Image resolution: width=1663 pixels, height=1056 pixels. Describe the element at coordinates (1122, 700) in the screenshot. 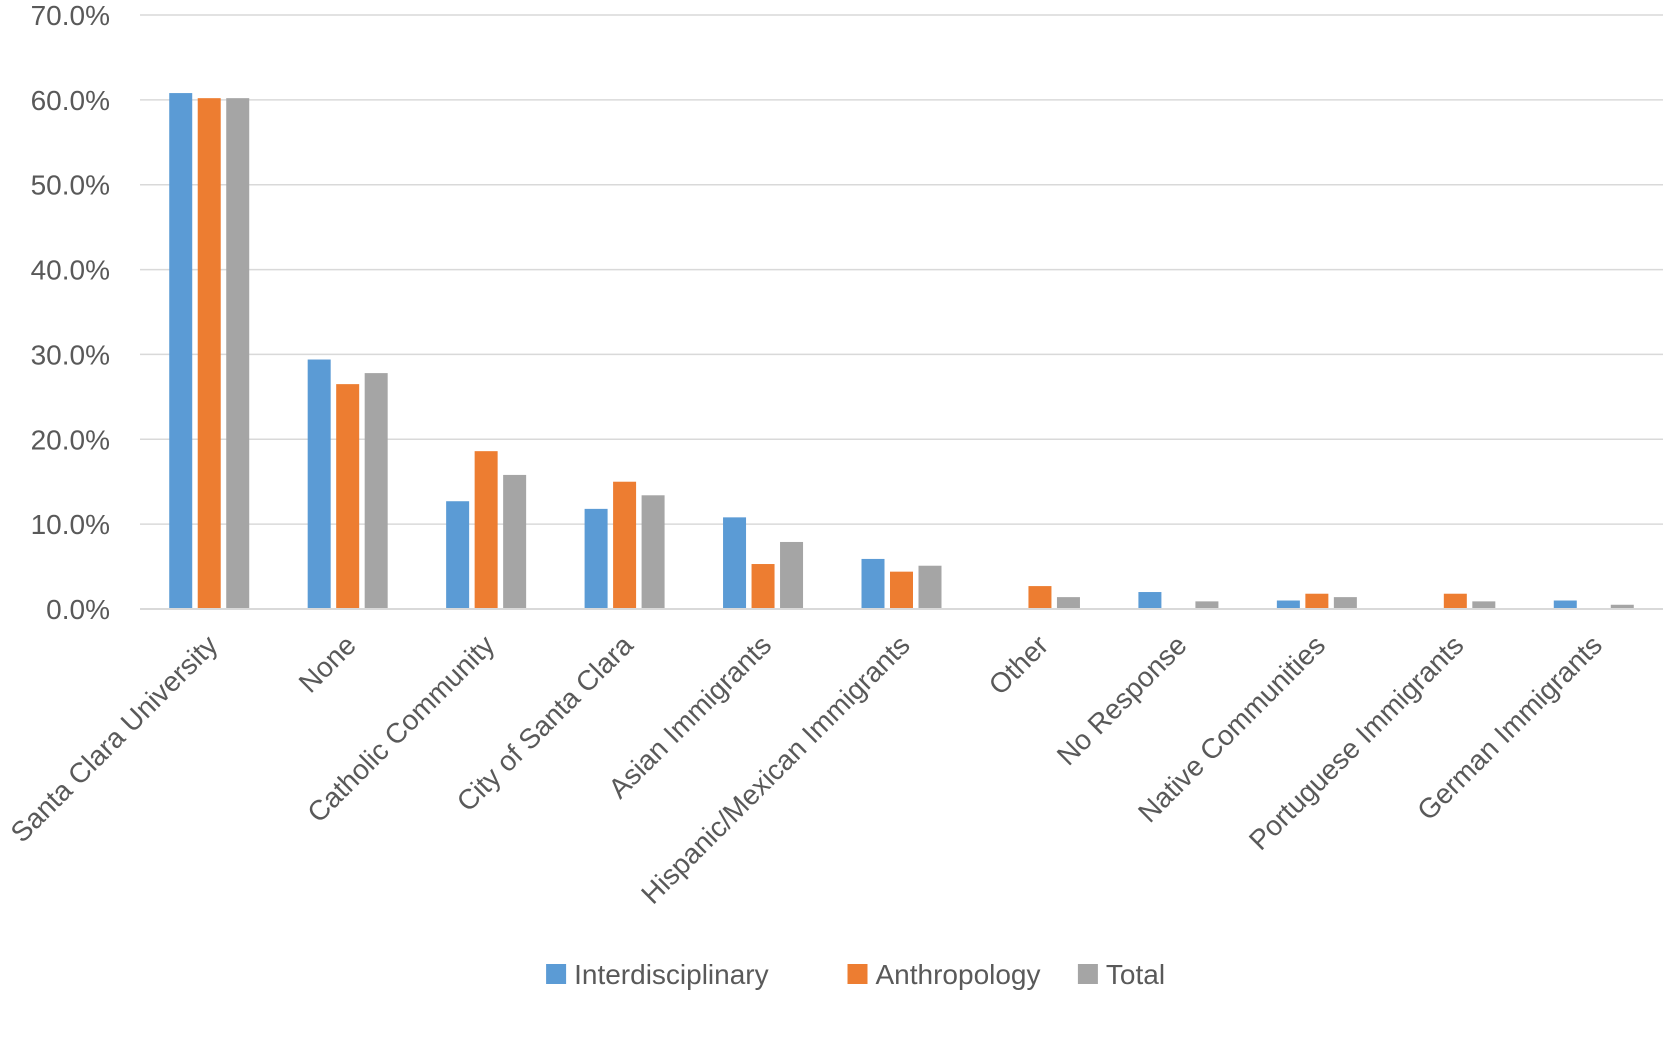

I see `x-category-label: No Response` at that location.